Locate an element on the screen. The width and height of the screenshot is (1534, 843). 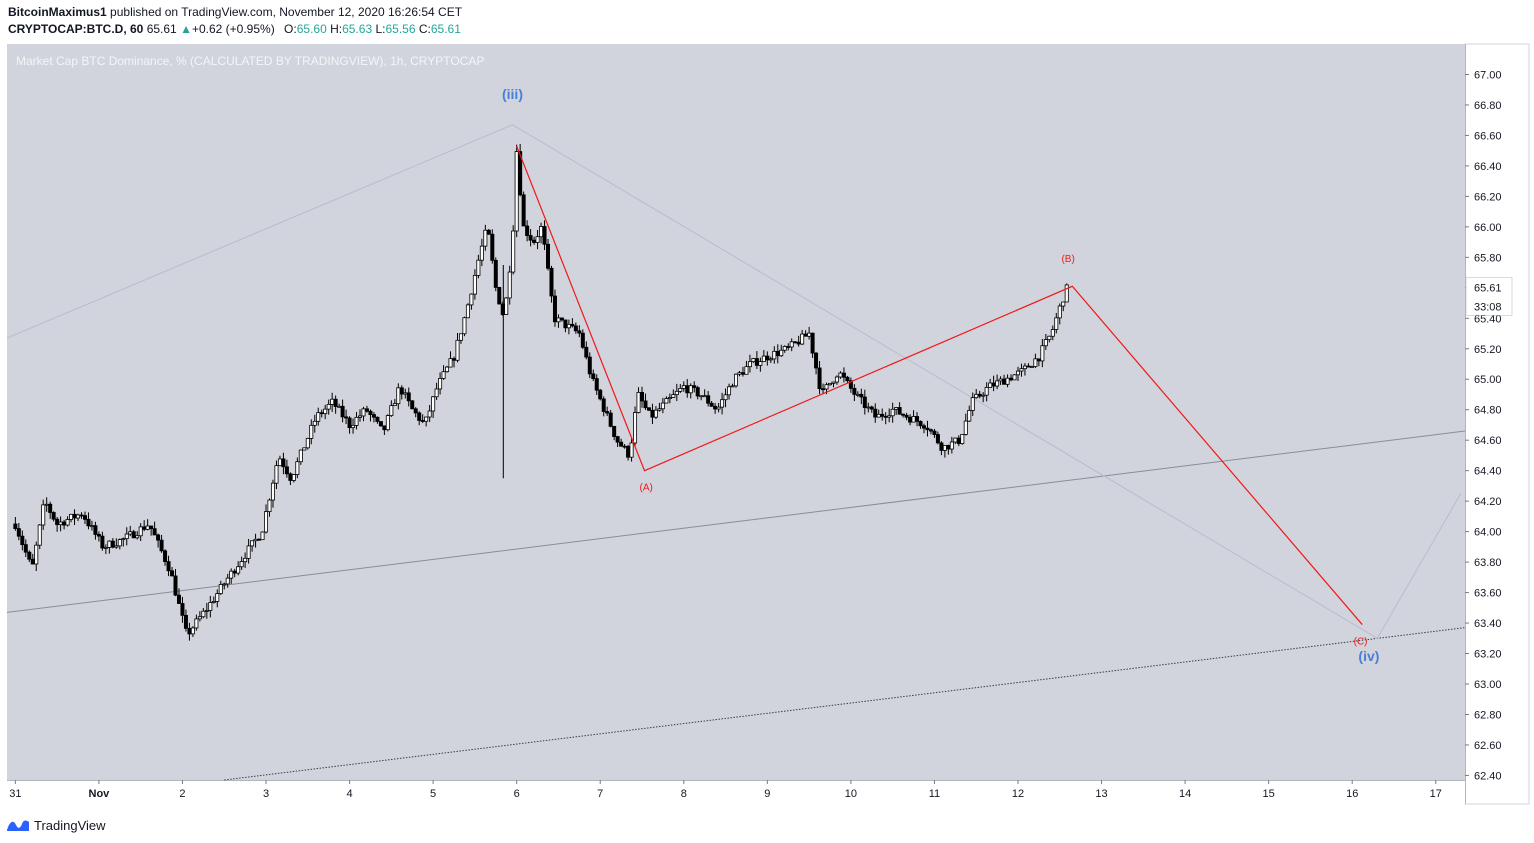
y-tick-label: 62.60 is located at coordinates (1488, 746).